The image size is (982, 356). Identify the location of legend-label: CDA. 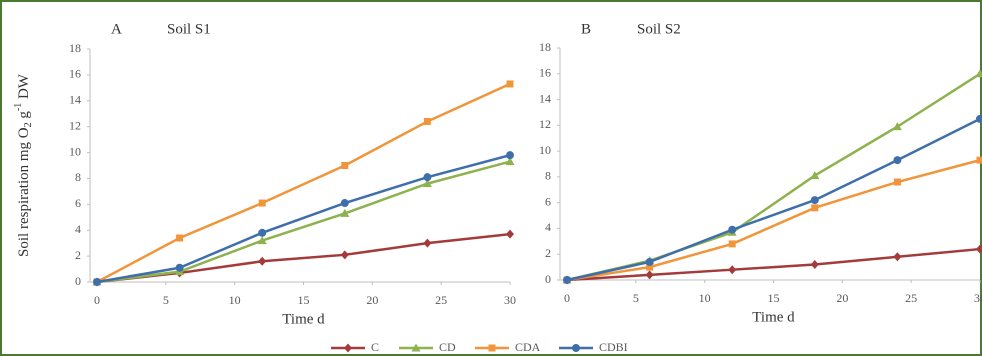
(528, 347).